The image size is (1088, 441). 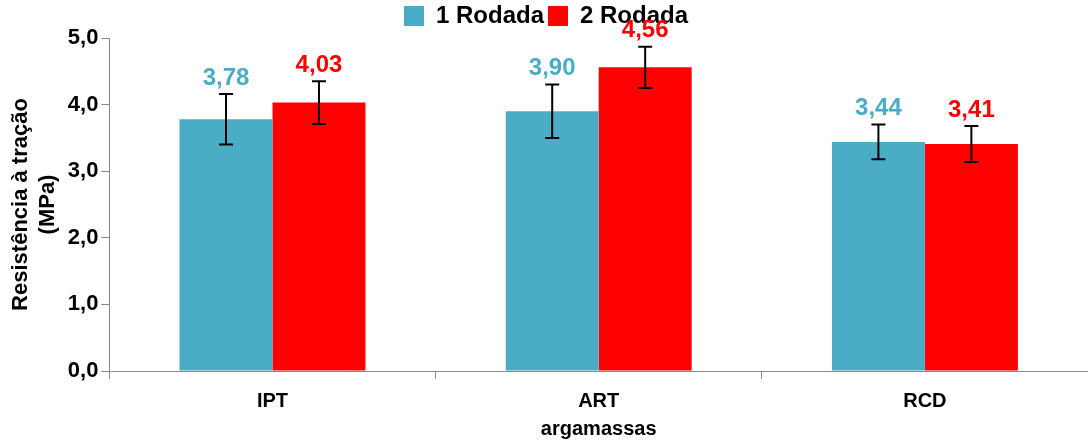 What do you see at coordinates (83, 170) in the screenshot?
I see `y-tick-label: 3,0` at bounding box center [83, 170].